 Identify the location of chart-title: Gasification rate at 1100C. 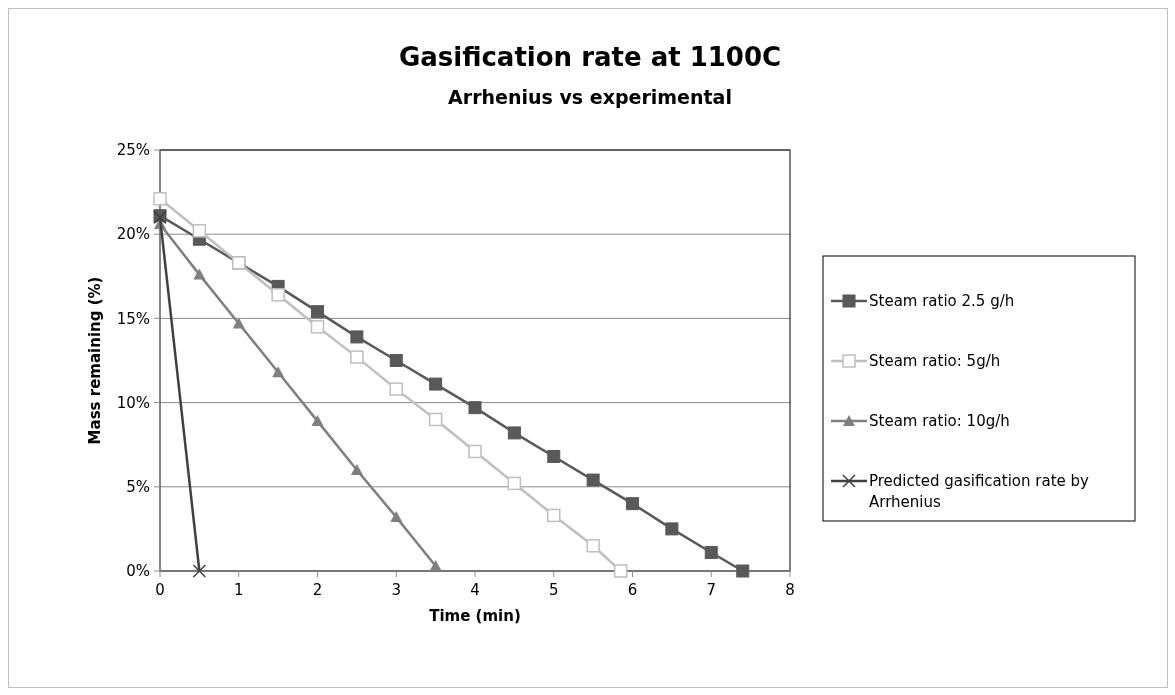
(590, 57).